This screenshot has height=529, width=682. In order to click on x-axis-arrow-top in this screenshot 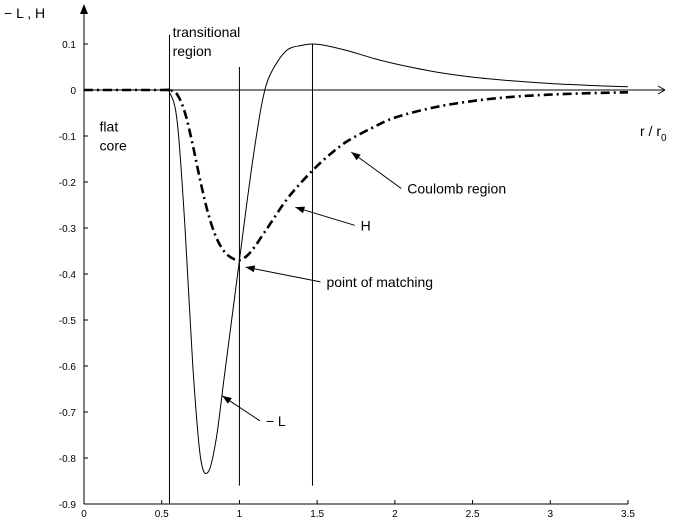, I will do `click(661, 88)`.